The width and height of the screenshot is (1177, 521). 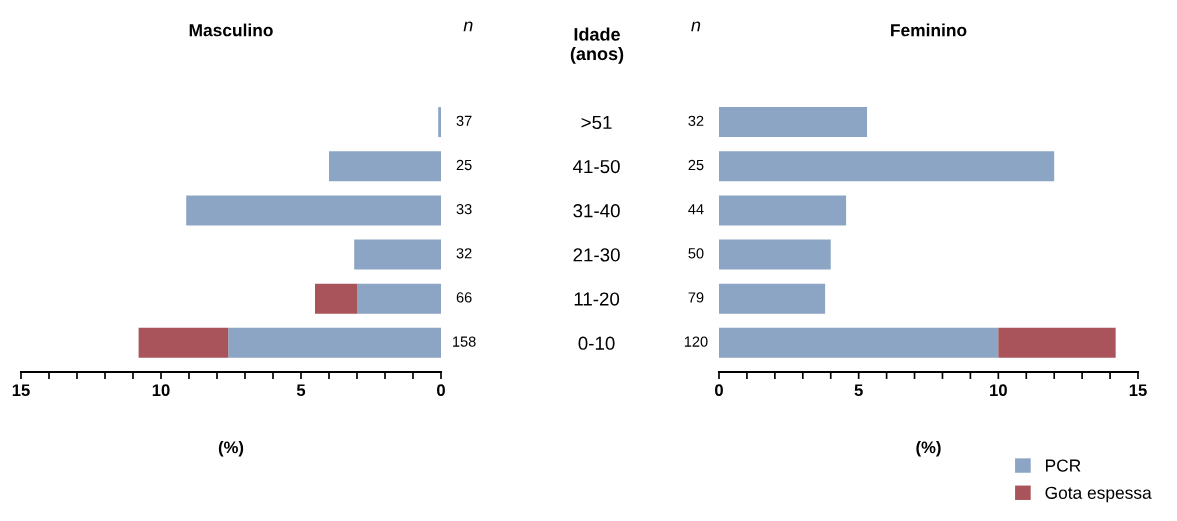 I want to click on y-axis-title: Idade (anos), so click(x=597, y=45).